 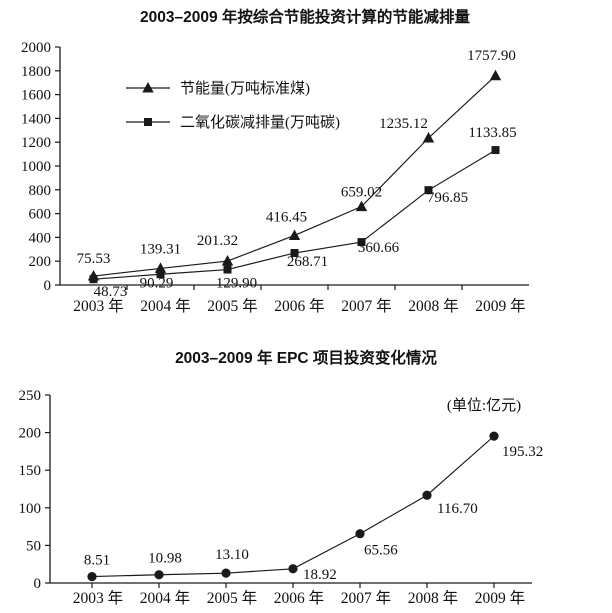 What do you see at coordinates (160, 249) in the screenshot?
I see `data-point-label: 139.31` at bounding box center [160, 249].